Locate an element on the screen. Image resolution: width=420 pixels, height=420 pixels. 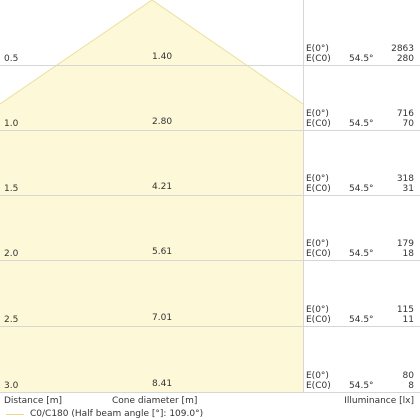
e0-illuminance-value: 179 is located at coordinates (405, 244).